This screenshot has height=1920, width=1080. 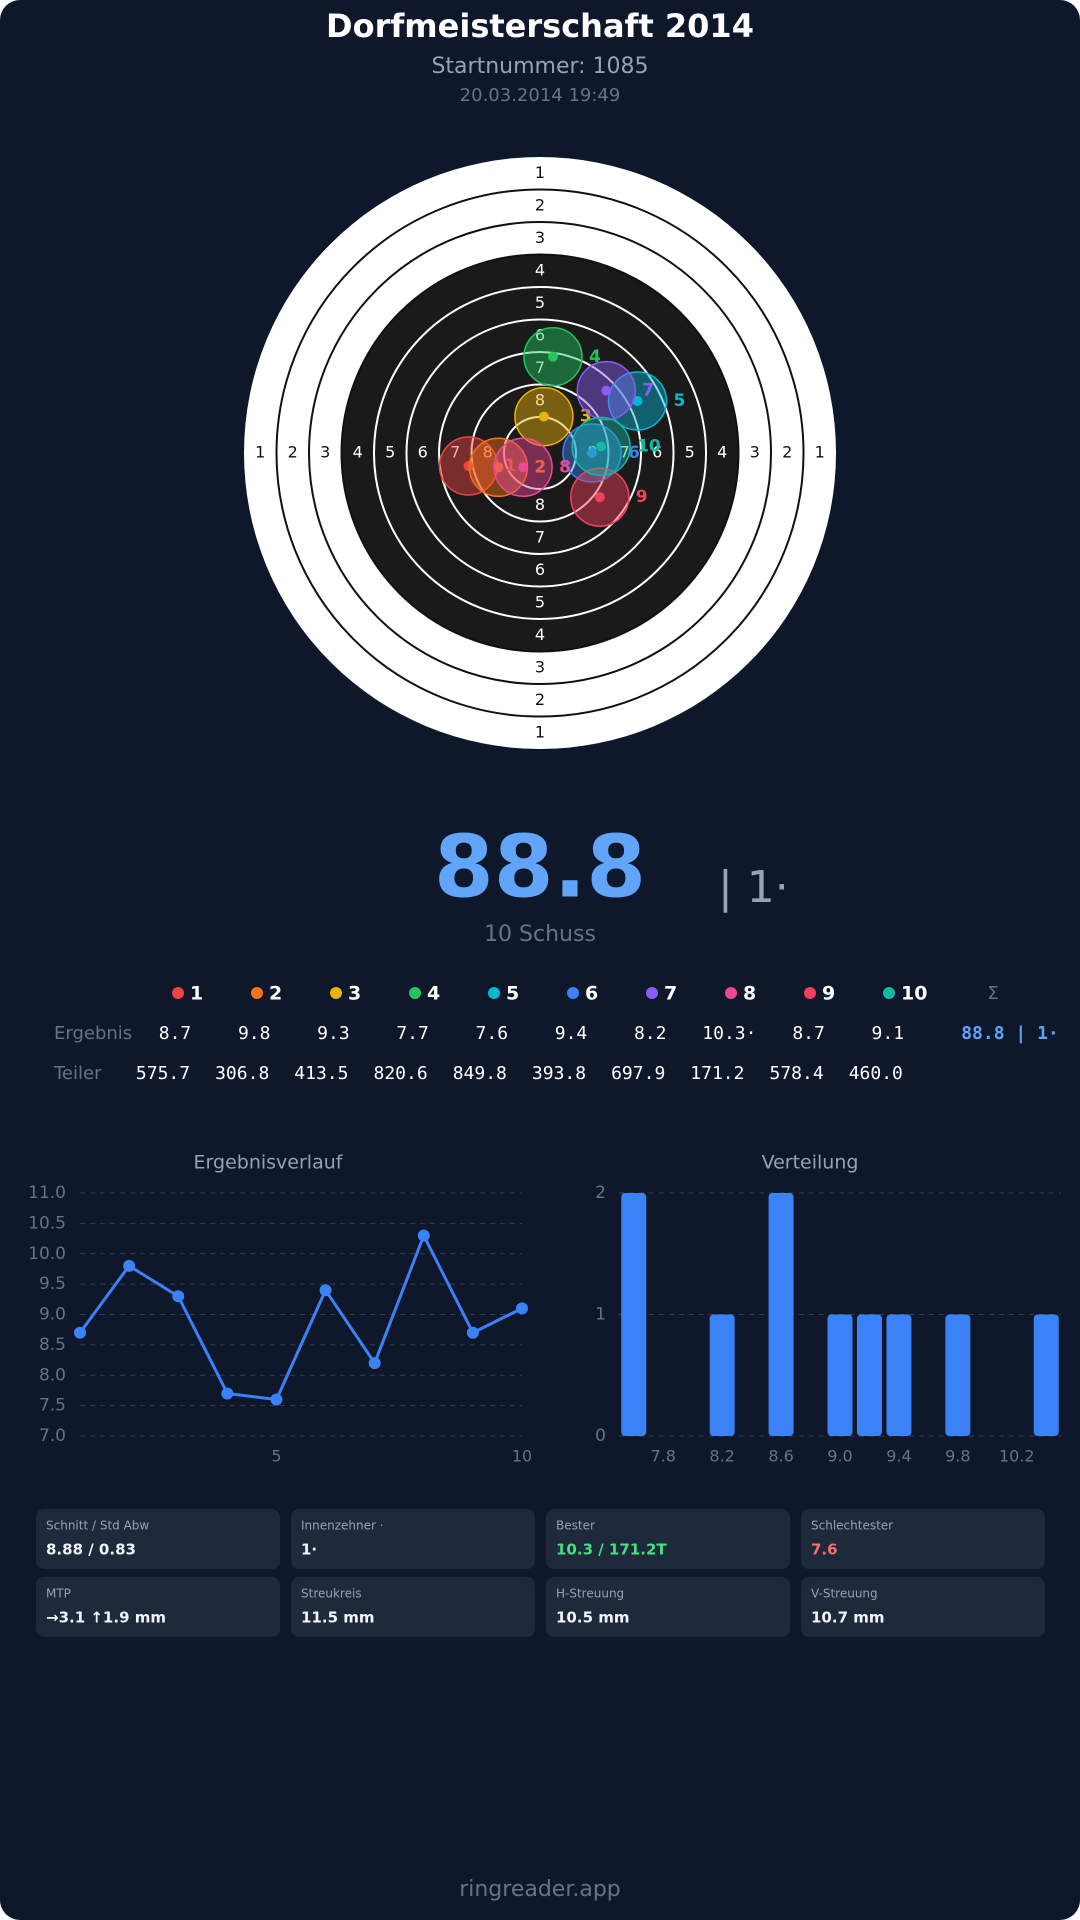 What do you see at coordinates (808, 1033) in the screenshot?
I see `result-value: 8.7` at bounding box center [808, 1033].